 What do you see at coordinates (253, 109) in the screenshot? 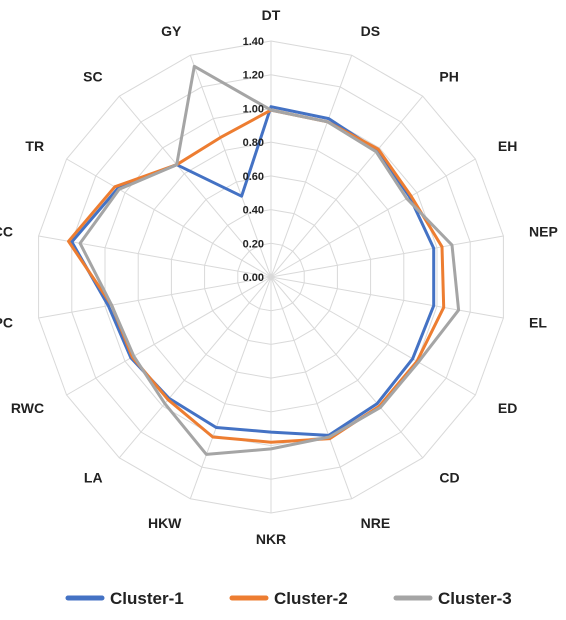
I see `tick-label: 1.00` at bounding box center [253, 109].